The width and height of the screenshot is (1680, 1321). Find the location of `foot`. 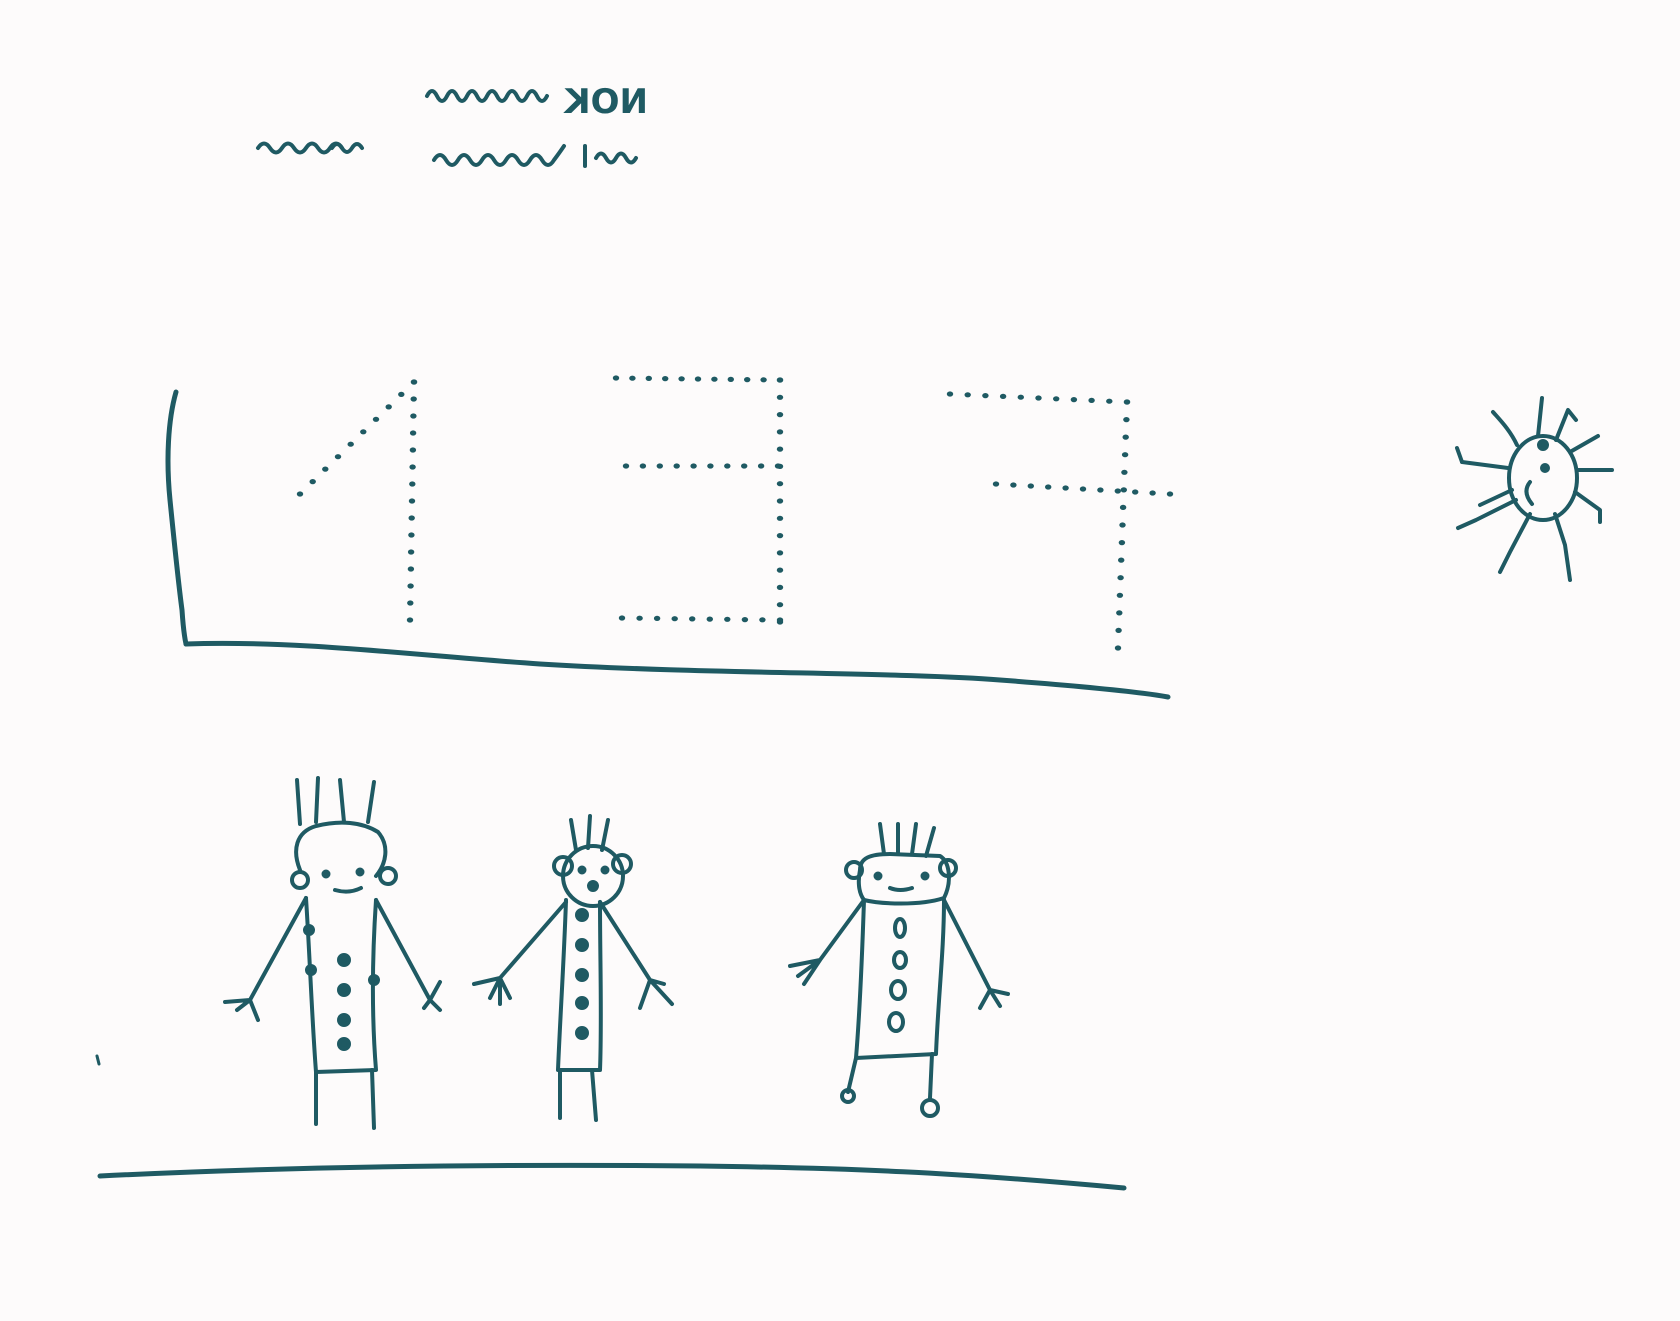

foot is located at coordinates (930, 1108).